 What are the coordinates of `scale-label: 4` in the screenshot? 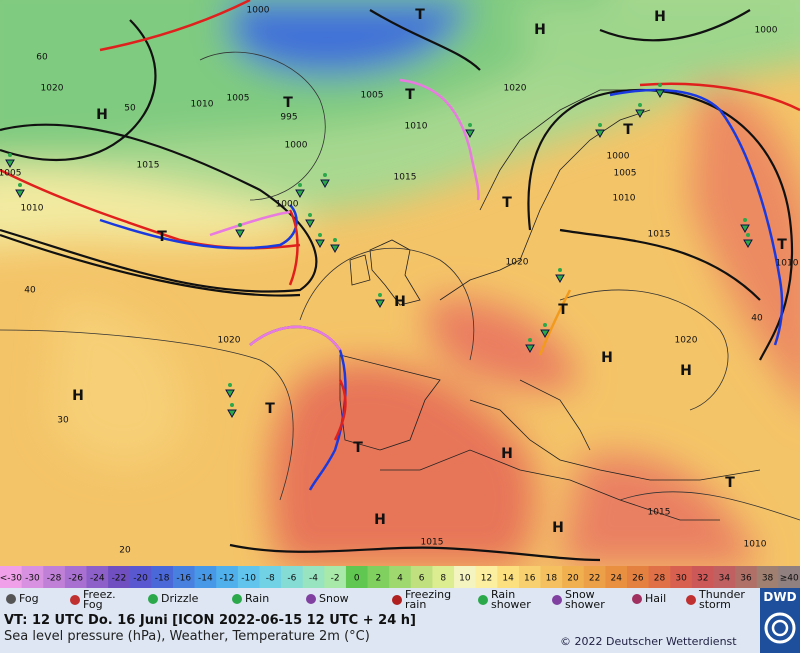 It's located at (400, 579).